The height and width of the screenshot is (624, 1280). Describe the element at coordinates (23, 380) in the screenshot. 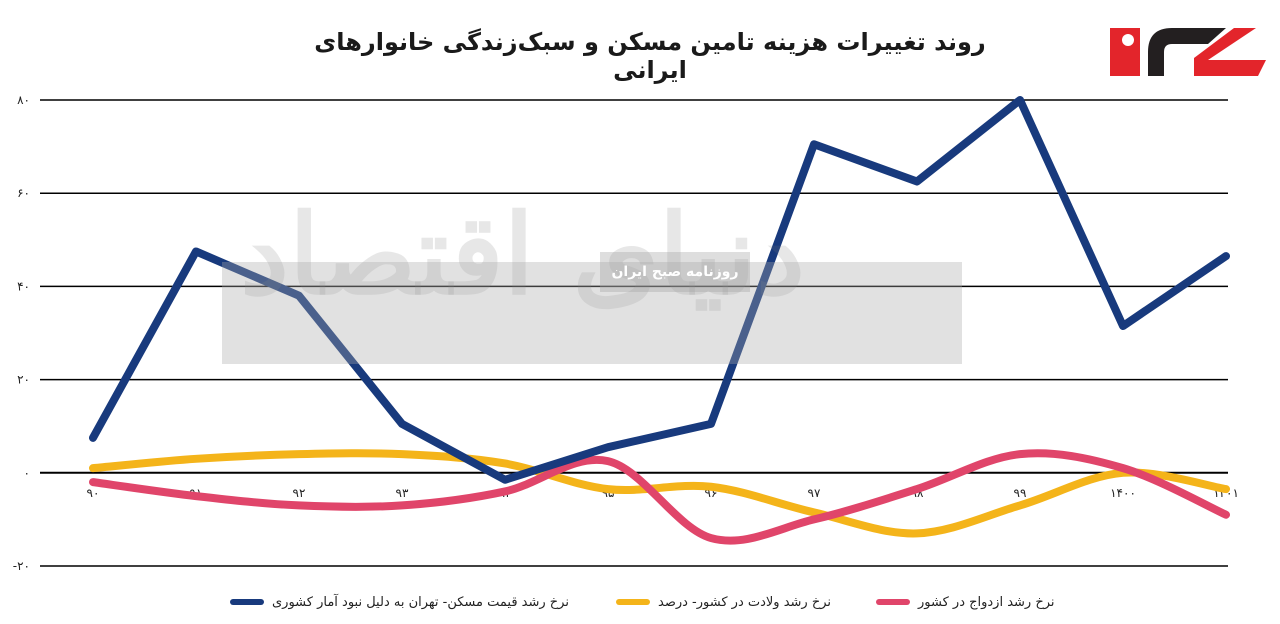

I see `y-tick-label: ۲۰` at that location.